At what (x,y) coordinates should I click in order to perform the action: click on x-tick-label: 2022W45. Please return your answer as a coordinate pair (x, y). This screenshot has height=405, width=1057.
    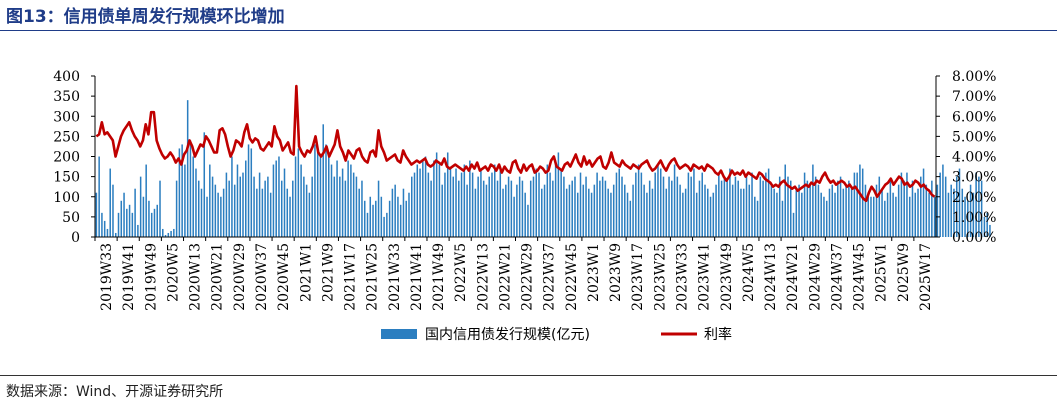
    Looking at the image, I should click on (572, 277).